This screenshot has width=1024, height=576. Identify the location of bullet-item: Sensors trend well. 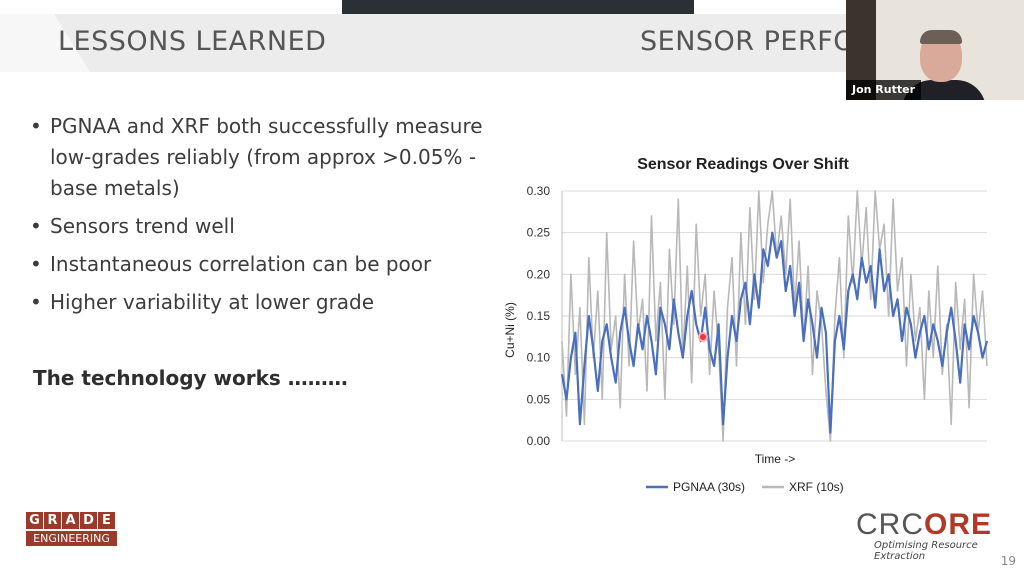
(263, 226).